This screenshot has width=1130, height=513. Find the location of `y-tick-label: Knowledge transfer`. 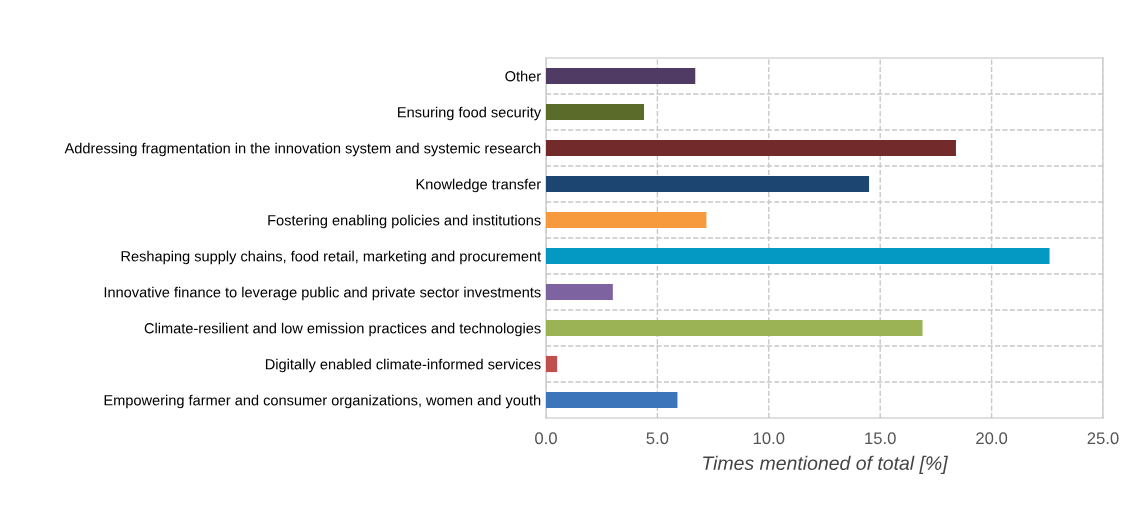

y-tick-label: Knowledge transfer is located at coordinates (478, 185).